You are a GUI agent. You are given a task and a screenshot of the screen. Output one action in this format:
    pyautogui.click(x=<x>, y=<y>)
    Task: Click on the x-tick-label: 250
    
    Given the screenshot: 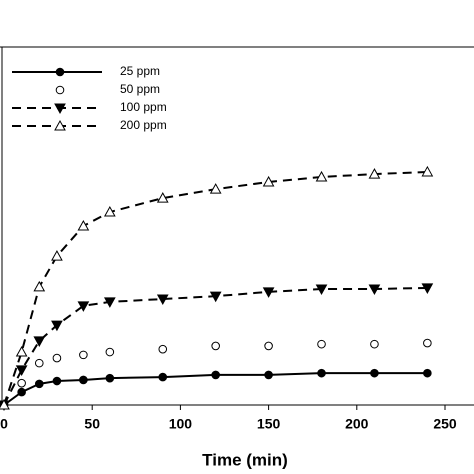 What is the action you would take?
    pyautogui.click(x=445, y=424)
    